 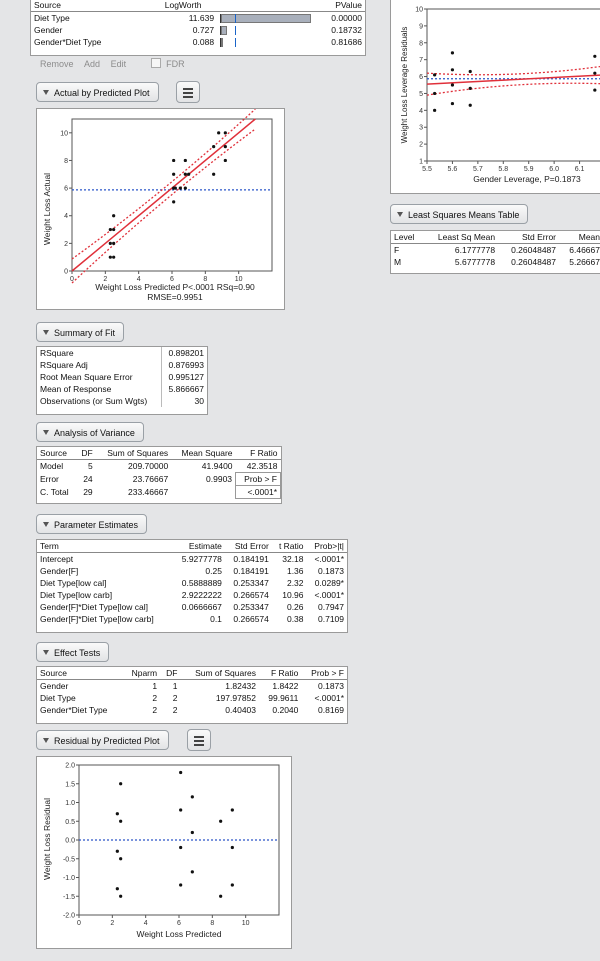 What do you see at coordinates (220, 673) in the screenshot?
I see `col-ss: Sum of Squares` at bounding box center [220, 673].